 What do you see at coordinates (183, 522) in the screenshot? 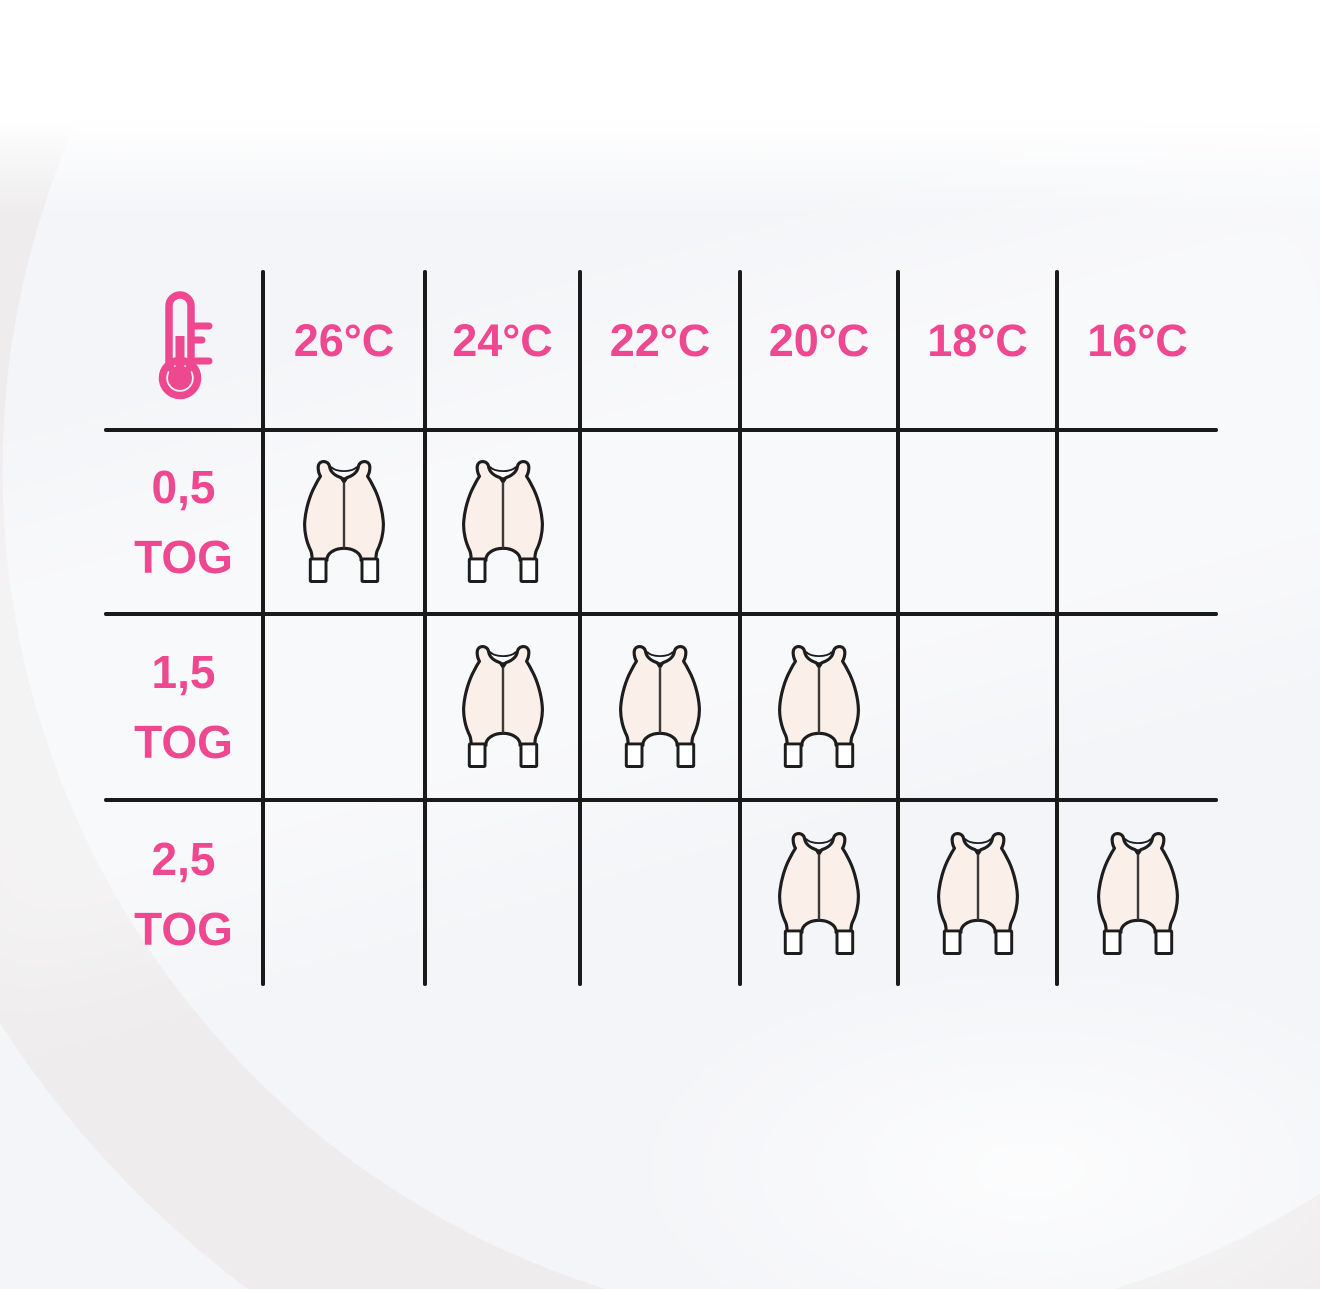
I see `row-label-05-tog: 0,5 TOG` at bounding box center [183, 522].